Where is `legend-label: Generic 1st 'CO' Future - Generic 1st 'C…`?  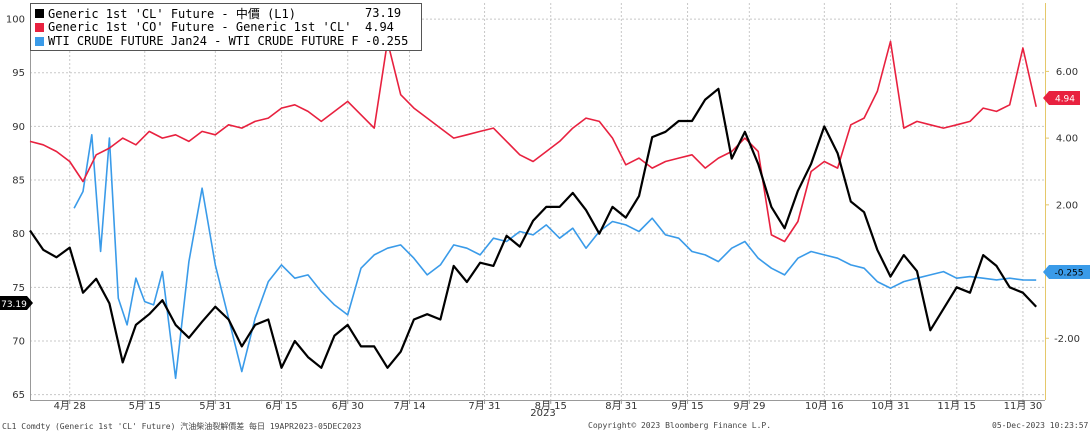
legend-label: Generic 1st 'CO' Future - Generic 1st 'C… is located at coordinates (203, 27).